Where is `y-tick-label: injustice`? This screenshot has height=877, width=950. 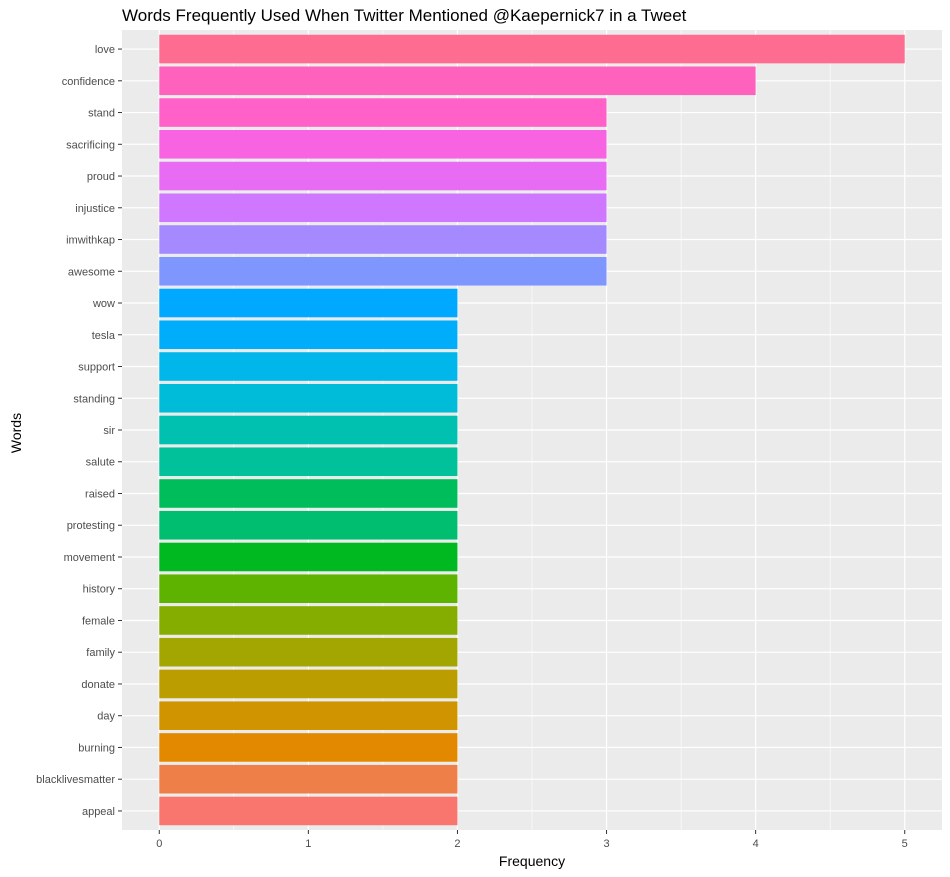 y-tick-label: injustice is located at coordinates (95, 209).